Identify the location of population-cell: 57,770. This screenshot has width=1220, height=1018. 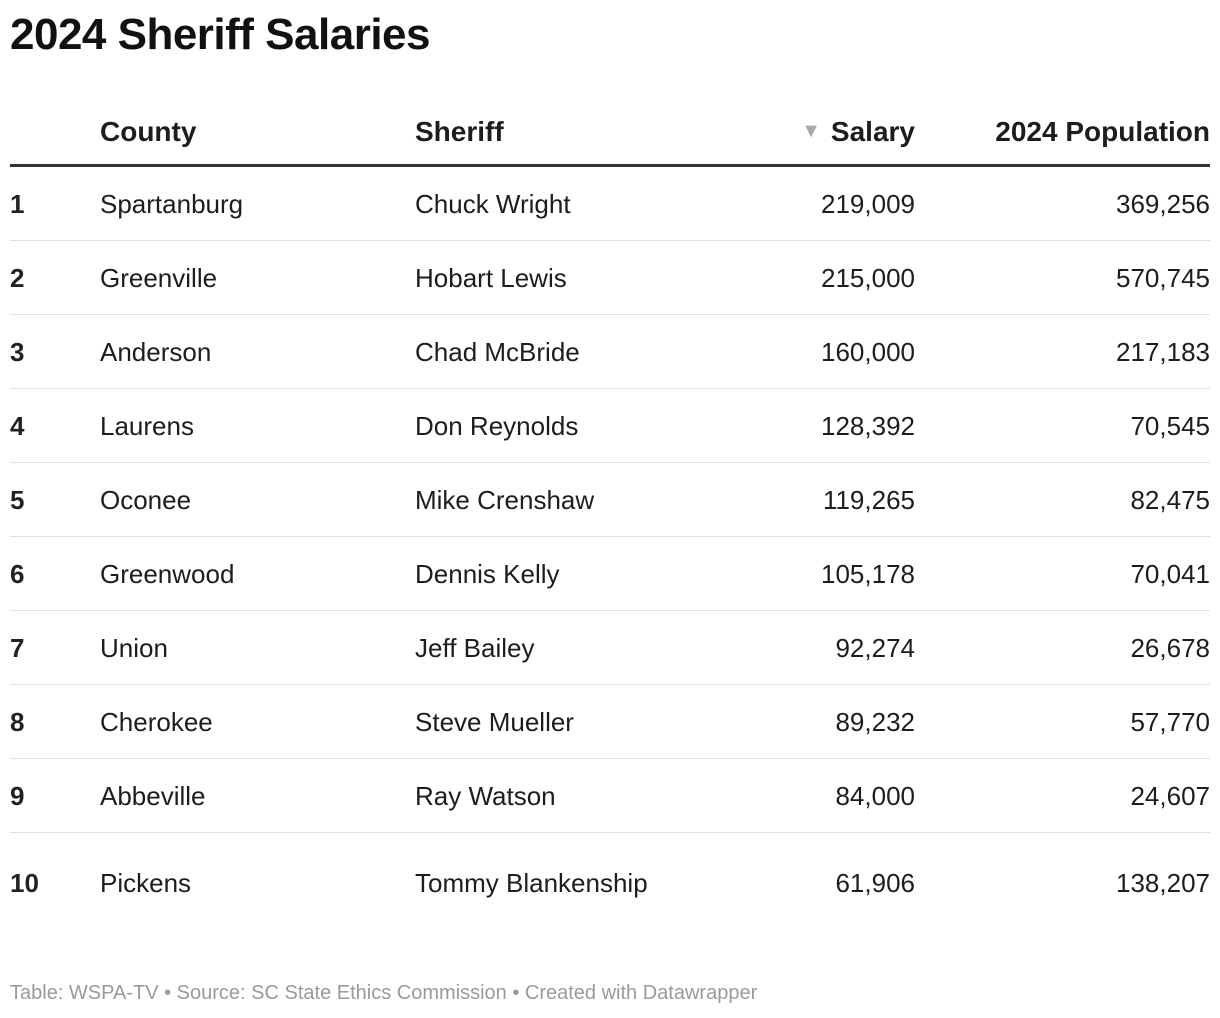
(1062, 721).